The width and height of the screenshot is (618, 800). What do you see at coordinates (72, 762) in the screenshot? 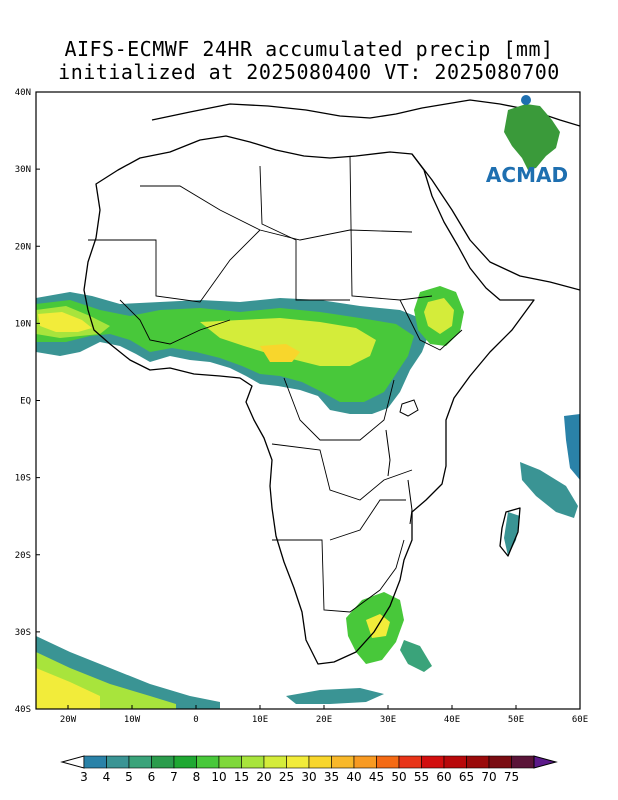
I see `colorbar-low-arrow` at bounding box center [72, 762].